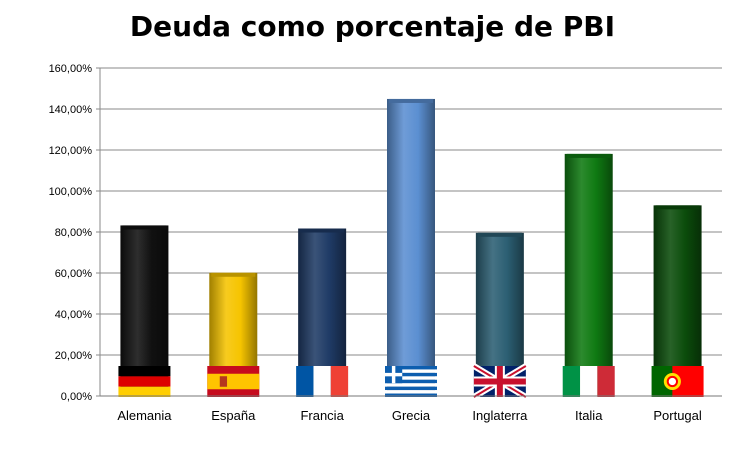 The width and height of the screenshot is (745, 458). Describe the element at coordinates (322, 415) in the screenshot. I see `x-tick-label: Francia` at that location.